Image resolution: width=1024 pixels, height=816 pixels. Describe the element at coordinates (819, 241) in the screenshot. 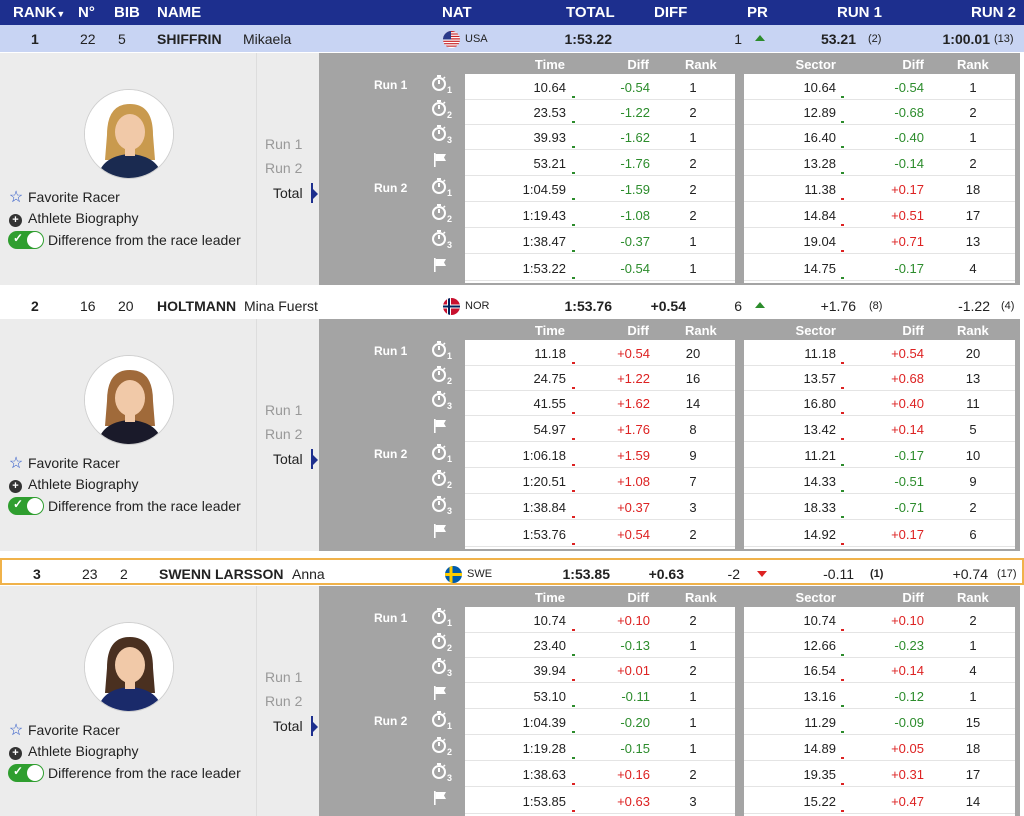

I see `sector-time: 19.04` at that location.